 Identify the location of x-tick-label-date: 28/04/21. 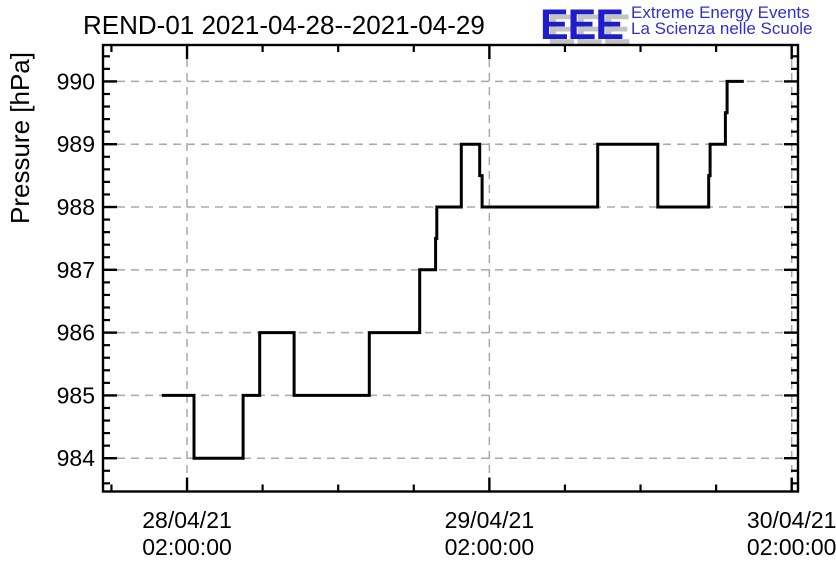
(187, 520).